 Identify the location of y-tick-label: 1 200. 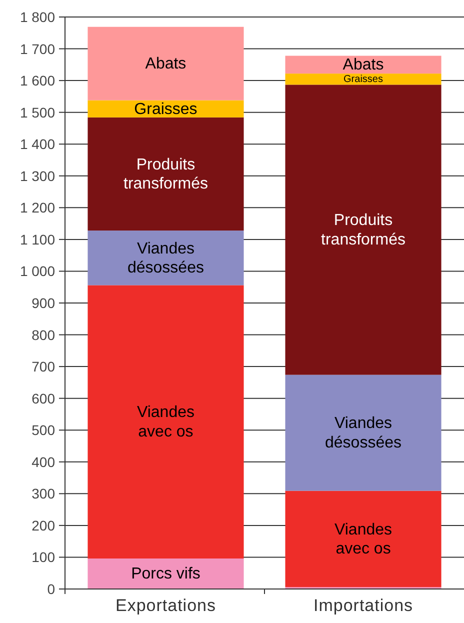
(38, 208).